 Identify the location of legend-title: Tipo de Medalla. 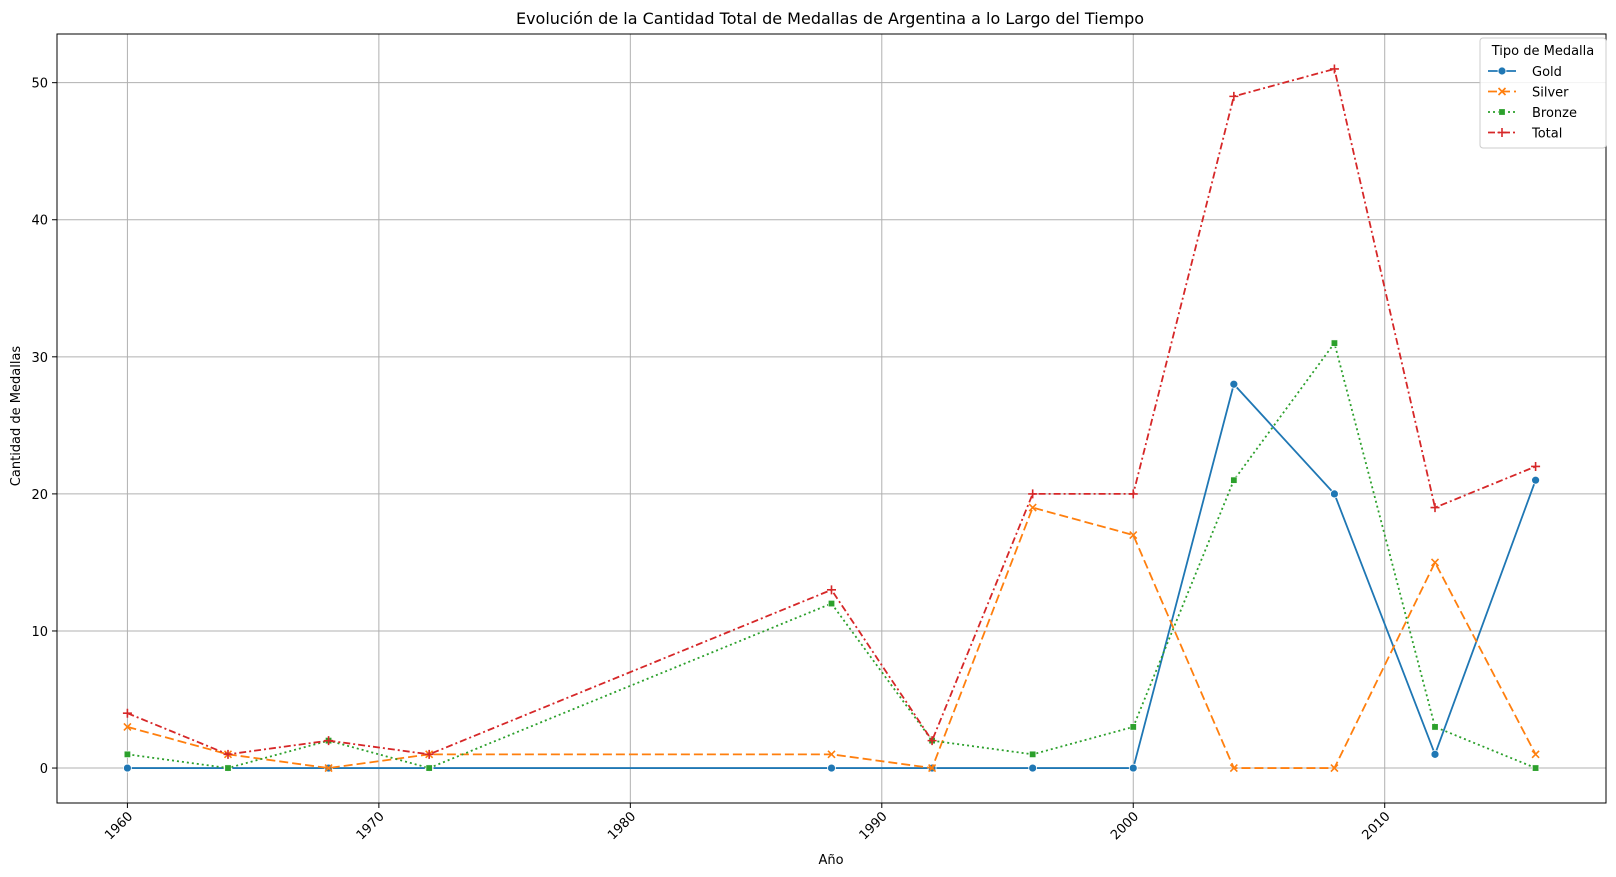
(1543, 51).